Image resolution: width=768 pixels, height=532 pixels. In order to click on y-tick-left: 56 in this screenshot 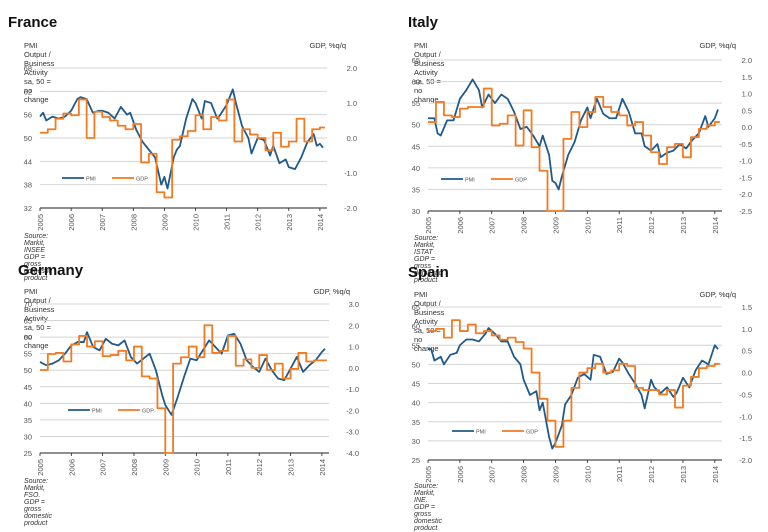, I will do `click(28, 115)`.